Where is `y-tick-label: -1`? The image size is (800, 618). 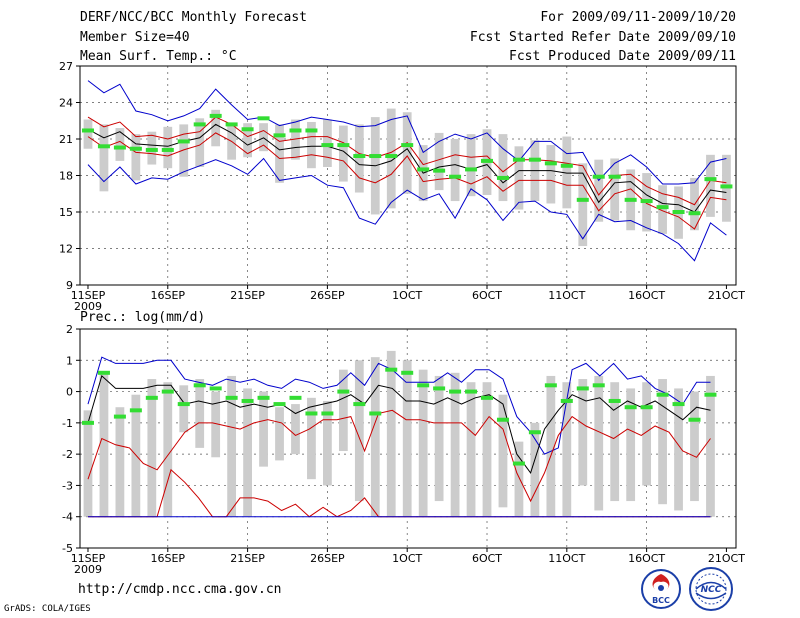
y-tick-label: -1 is located at coordinates (67, 423).